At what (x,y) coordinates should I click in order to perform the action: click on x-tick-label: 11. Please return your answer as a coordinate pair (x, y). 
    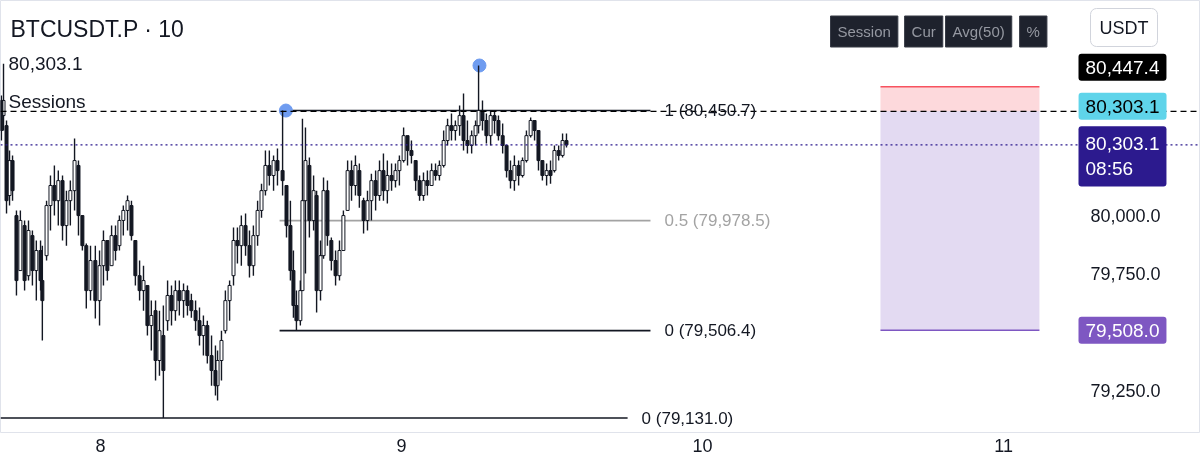
    Looking at the image, I should click on (1003, 445).